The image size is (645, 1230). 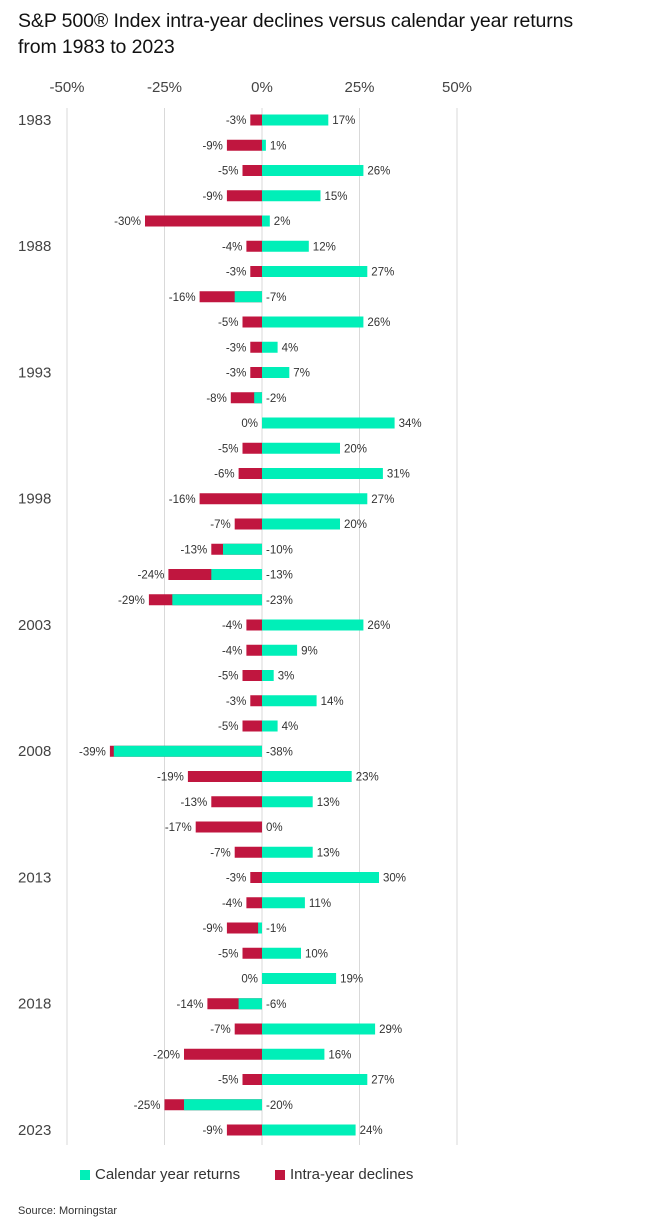 I want to click on x-tick-label: 25%, so click(x=359, y=87).